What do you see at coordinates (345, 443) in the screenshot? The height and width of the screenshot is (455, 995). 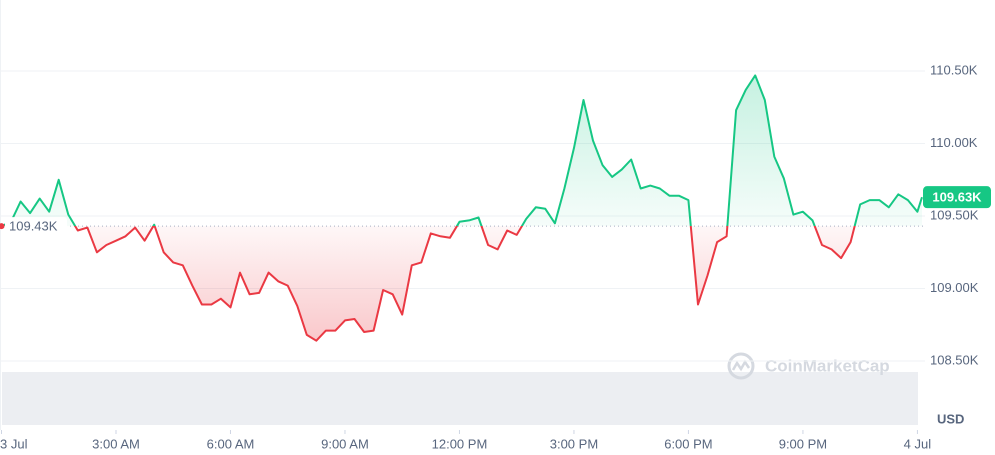 I see `x-tick-label: 9:00 AM` at bounding box center [345, 443].